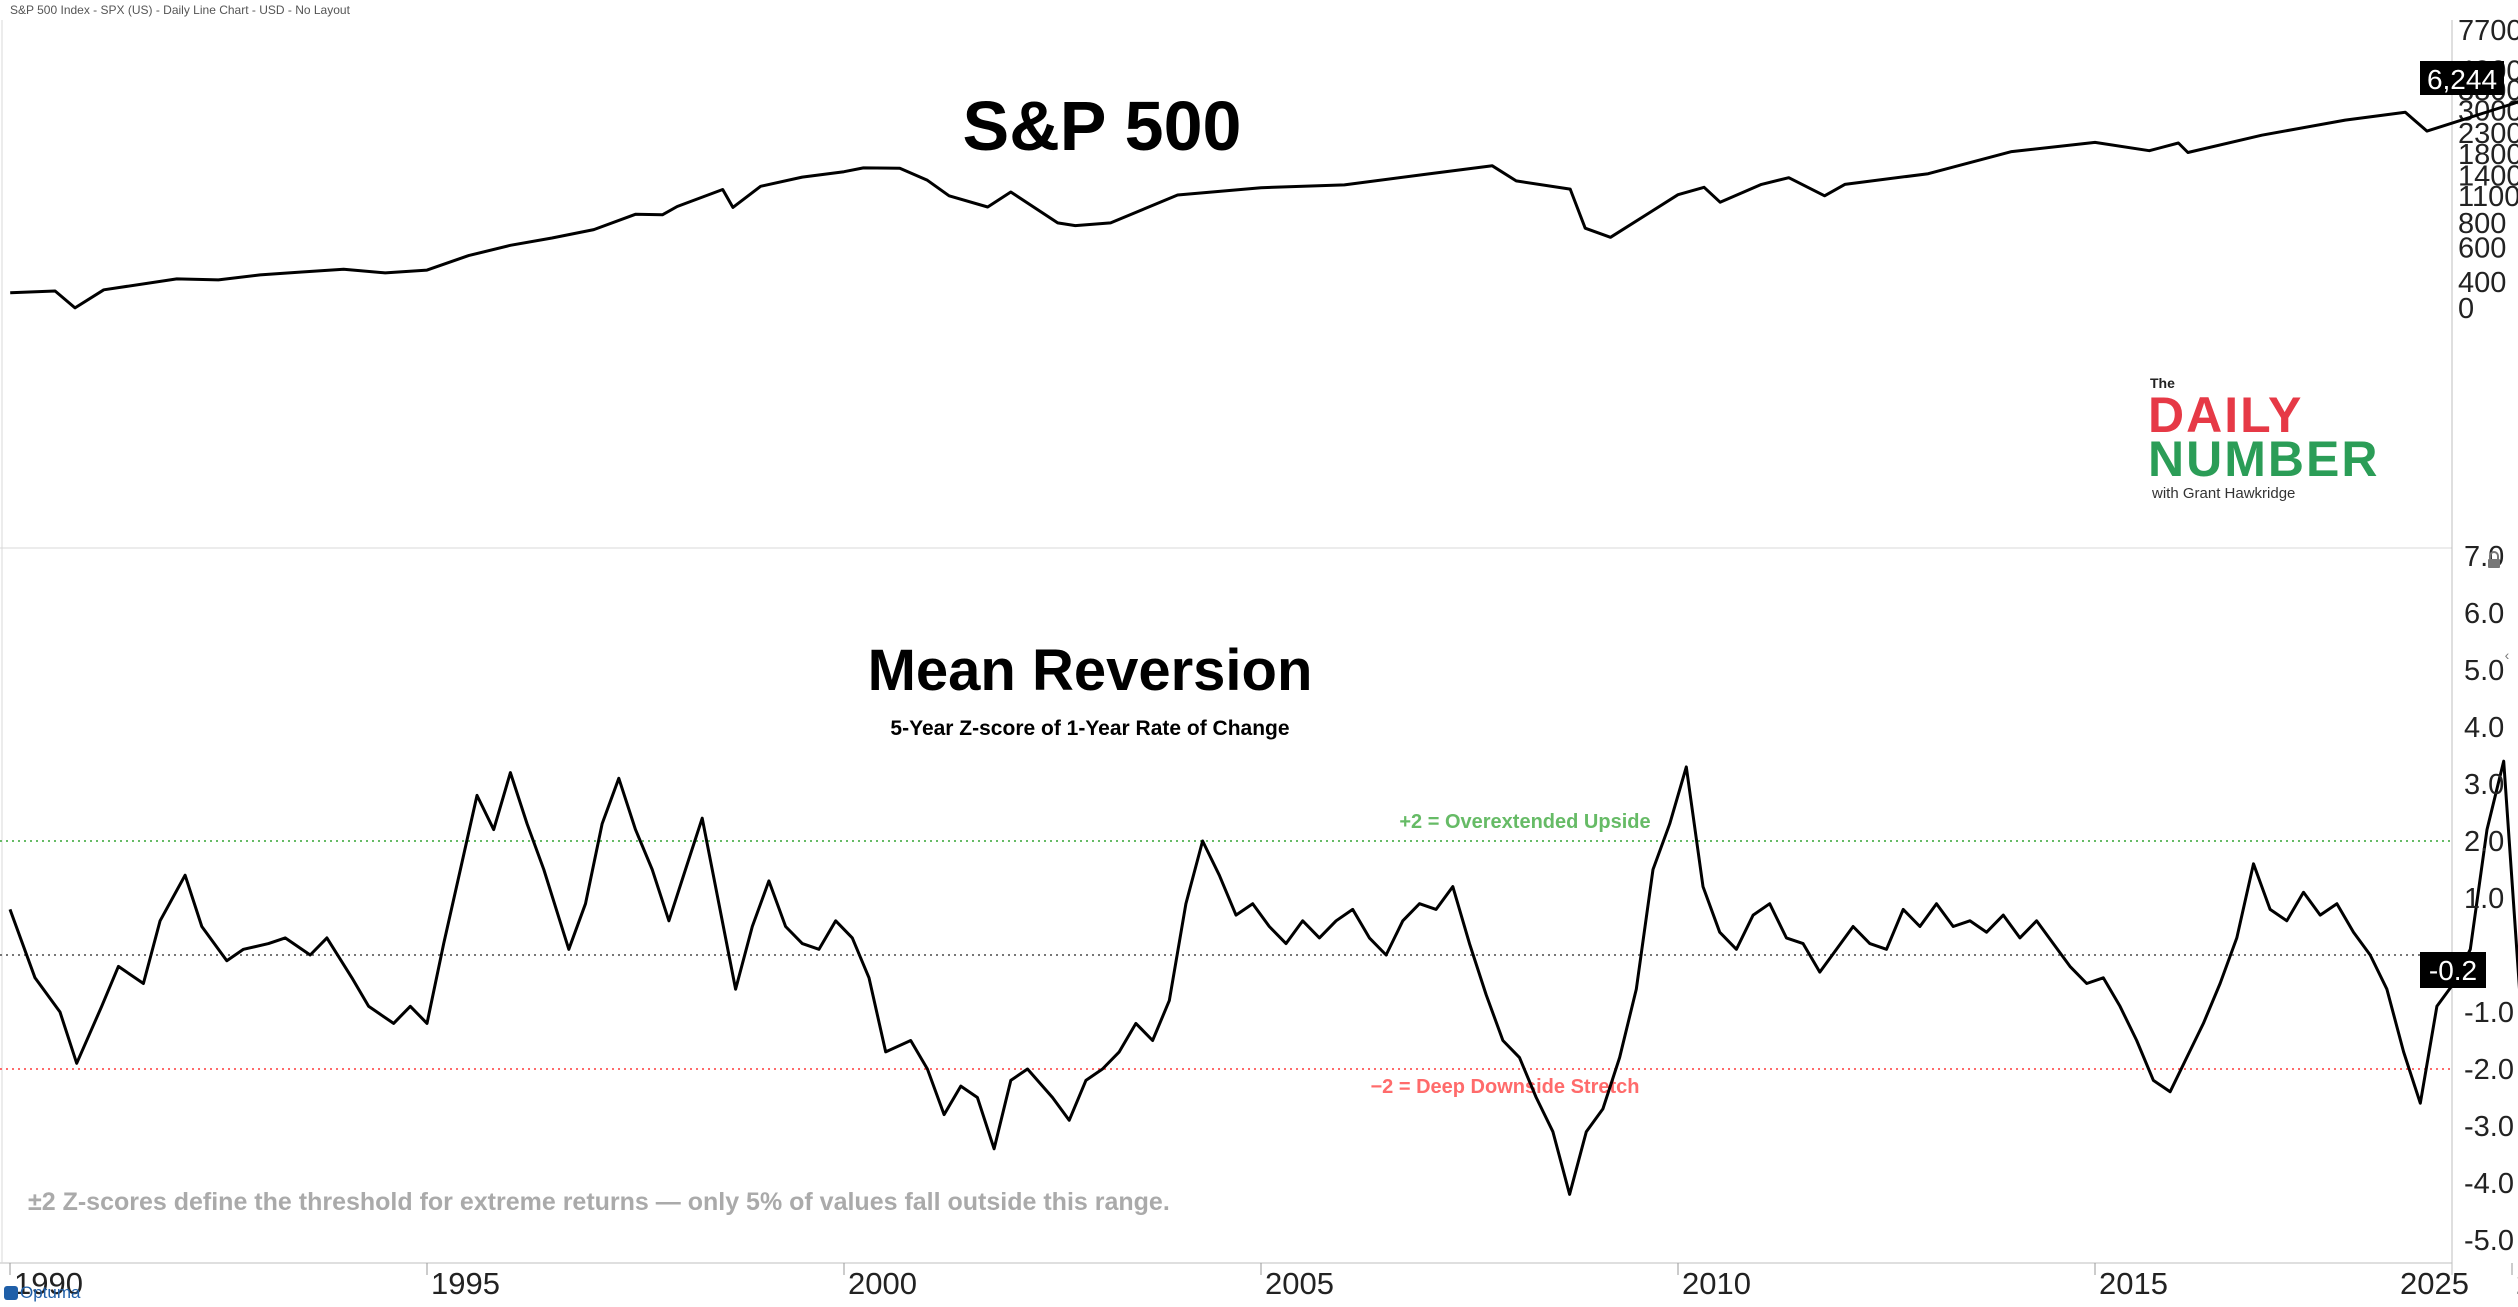 Image resolution: width=2518 pixels, height=1307 pixels. What do you see at coordinates (2488, 134) in the screenshot?
I see `sp500-y-tick-label: 2300` at bounding box center [2488, 134].